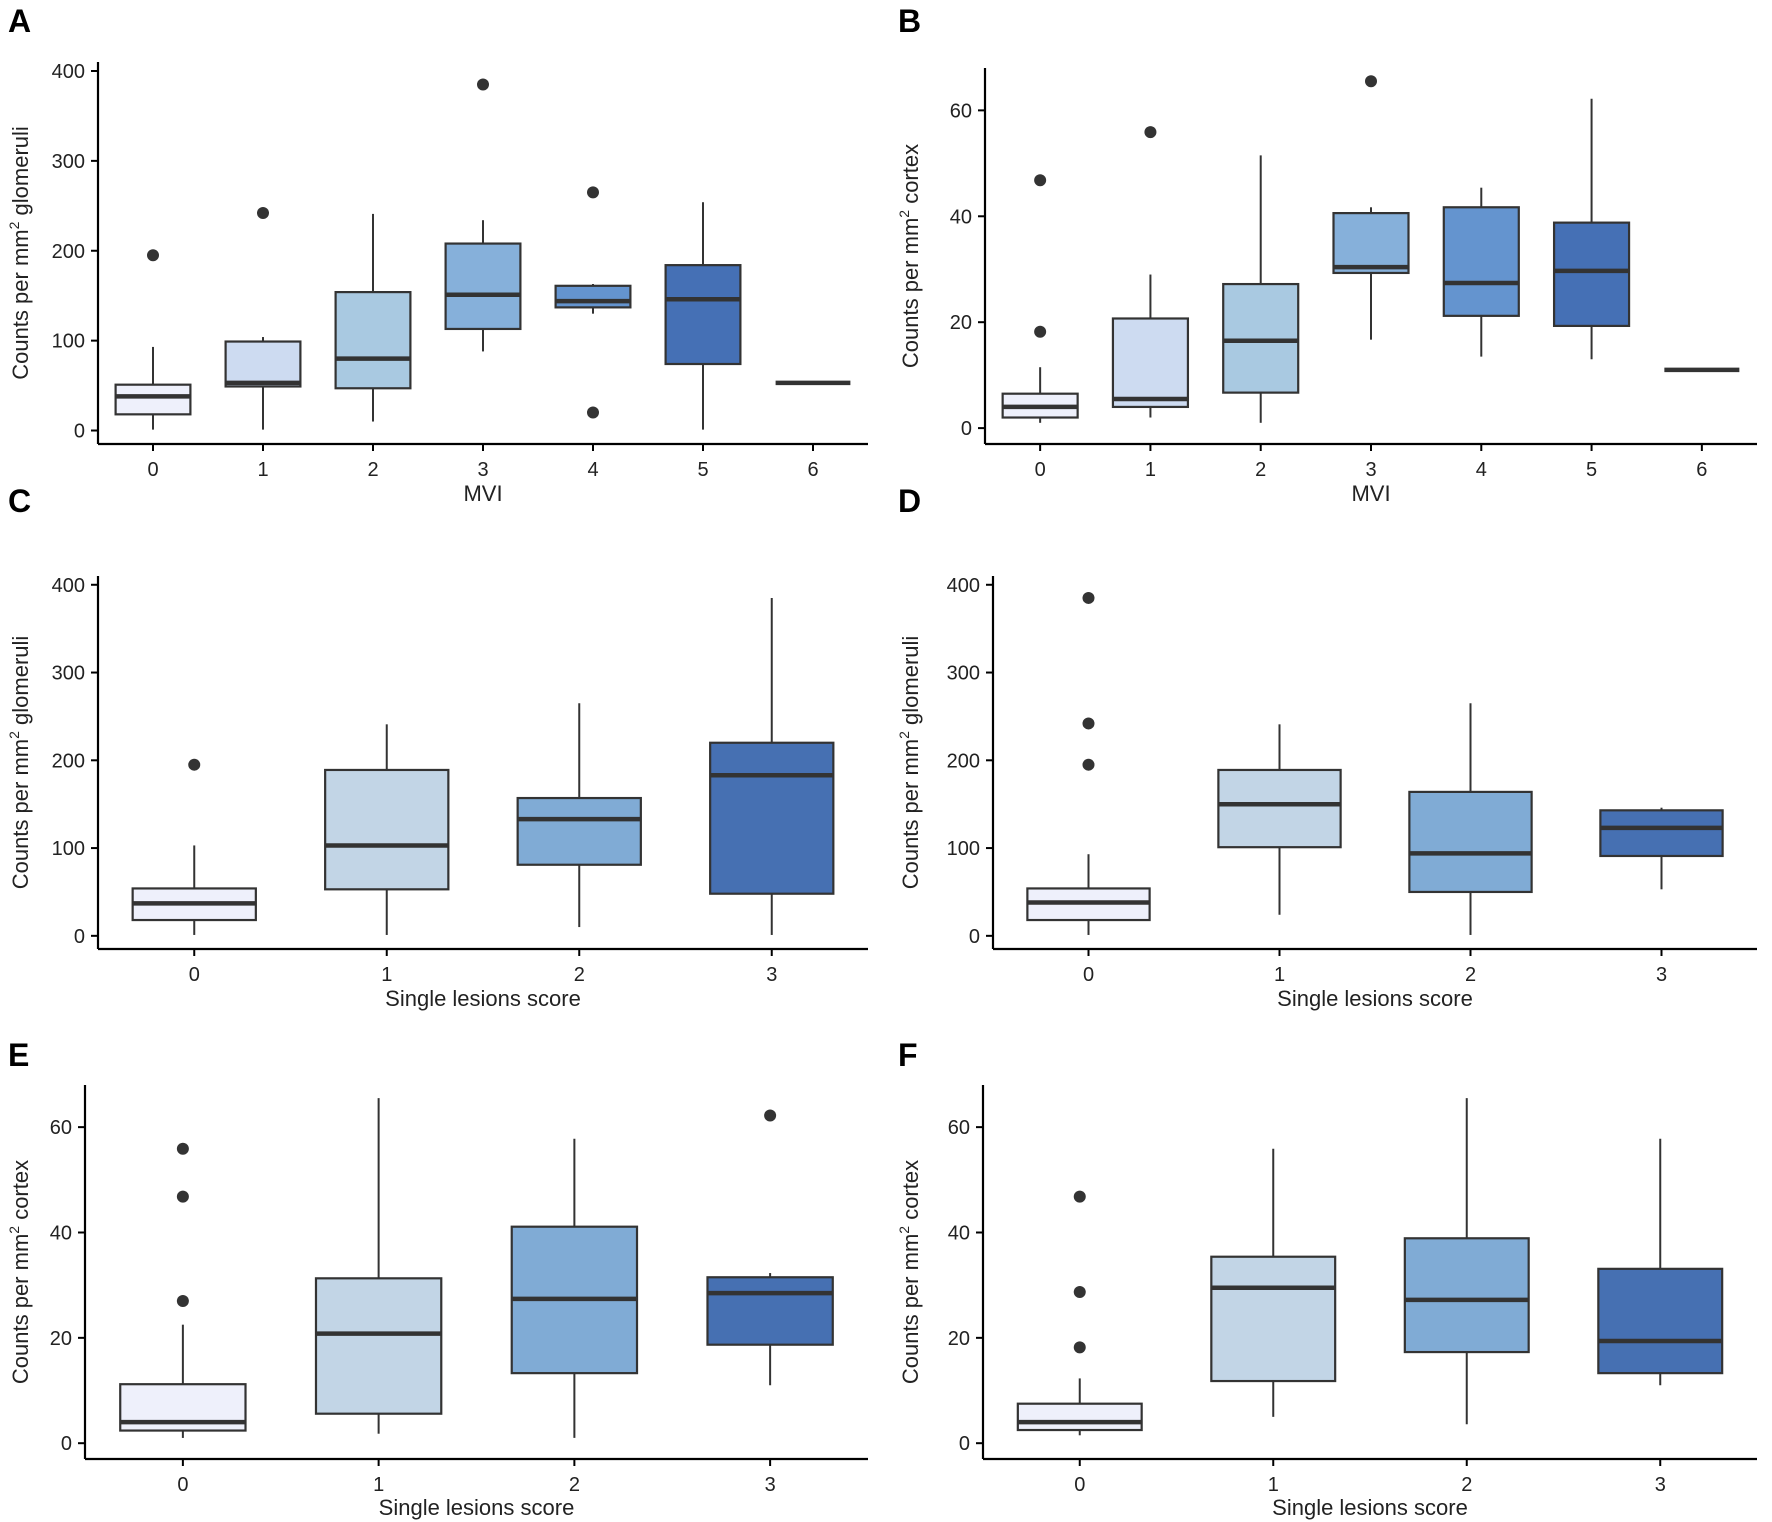 This screenshot has width=1772, height=1522. What do you see at coordinates (1279, 975) in the screenshot?
I see `x-tick-label: 1` at bounding box center [1279, 975].